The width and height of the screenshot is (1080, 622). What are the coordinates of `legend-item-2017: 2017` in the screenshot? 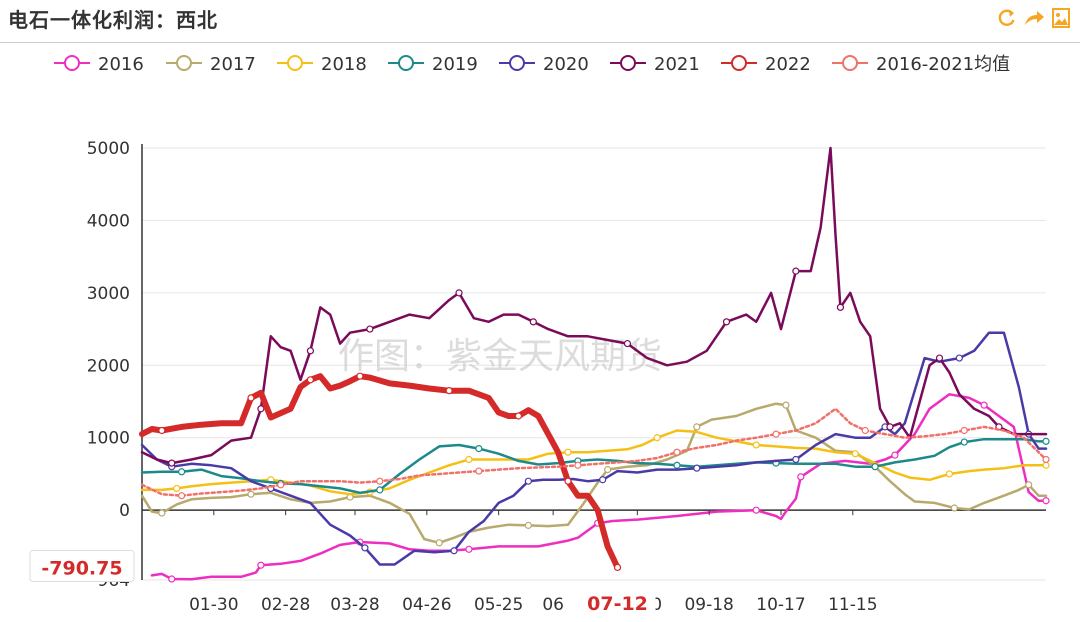 It's located at (211, 64).